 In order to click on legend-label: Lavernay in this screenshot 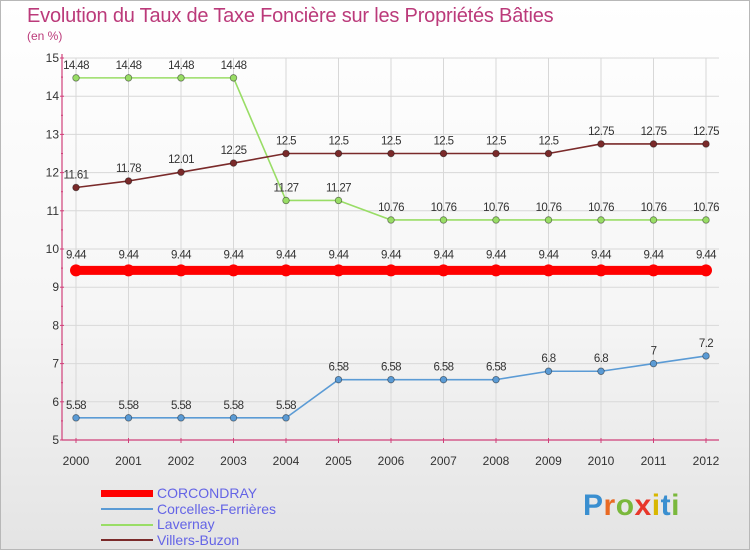, I will do `click(186, 524)`.